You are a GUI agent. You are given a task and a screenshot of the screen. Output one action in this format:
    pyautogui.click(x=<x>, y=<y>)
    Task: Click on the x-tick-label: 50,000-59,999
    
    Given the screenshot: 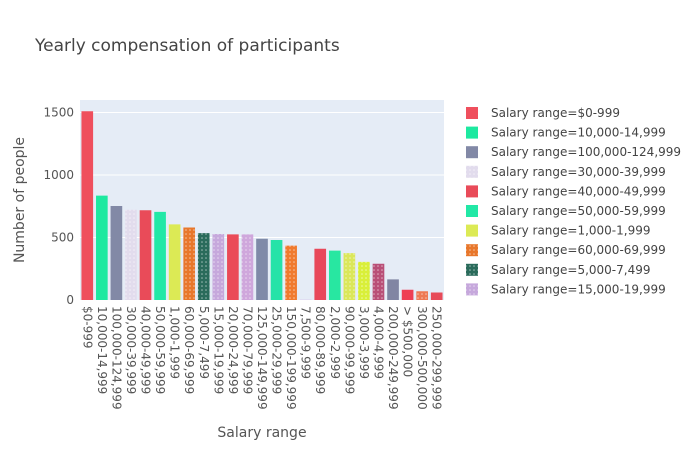 What is the action you would take?
    pyautogui.click(x=160, y=350)
    